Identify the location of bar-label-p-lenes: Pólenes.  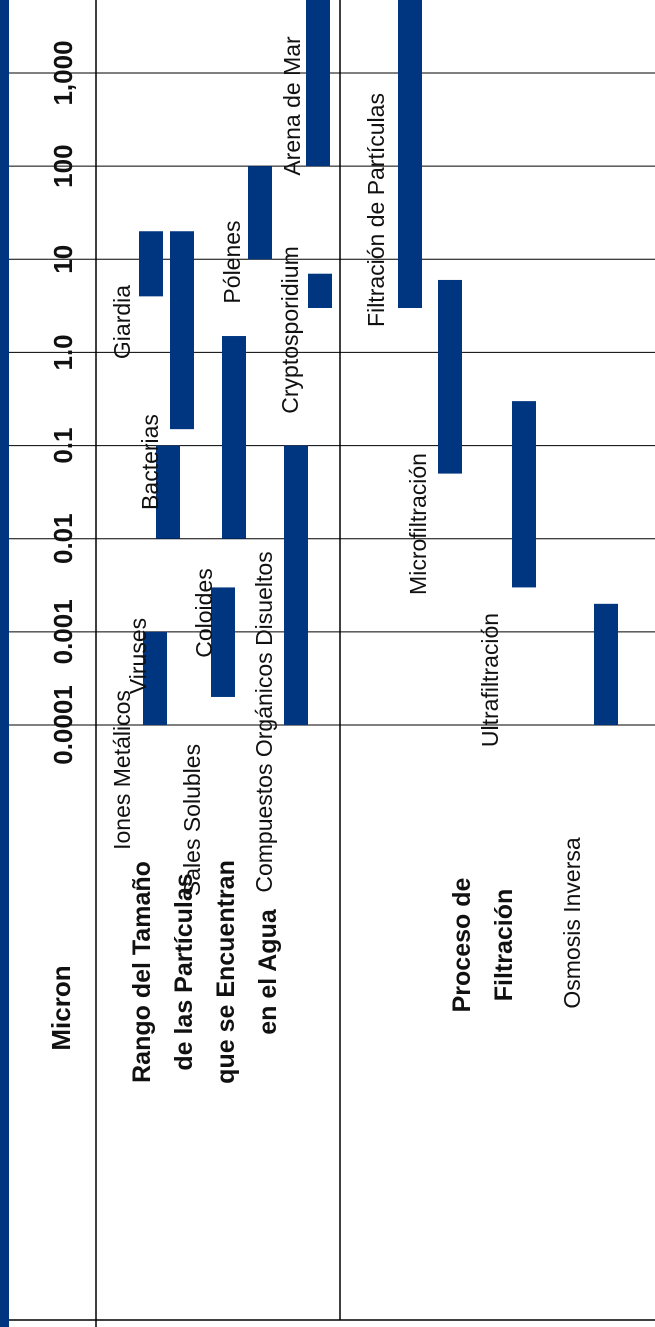
(232, 261).